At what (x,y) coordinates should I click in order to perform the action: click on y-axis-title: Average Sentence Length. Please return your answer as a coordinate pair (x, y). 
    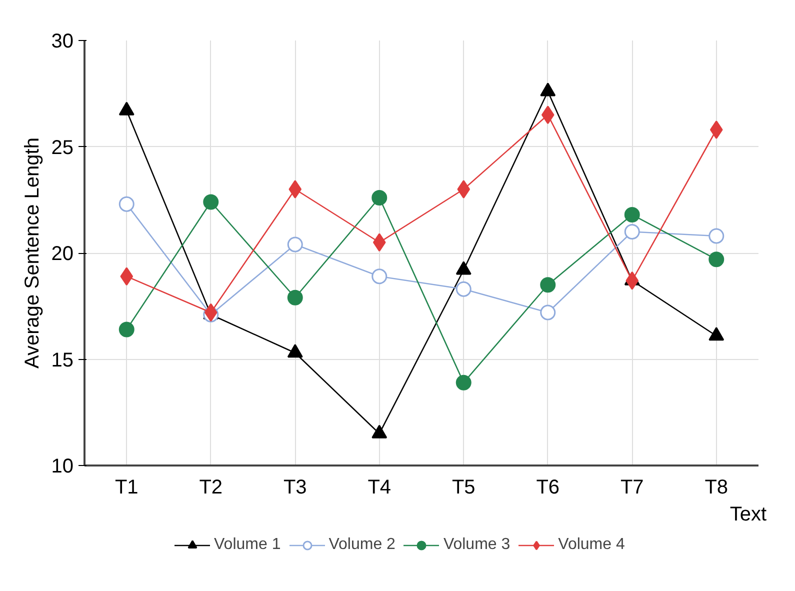
    Looking at the image, I should click on (32, 253).